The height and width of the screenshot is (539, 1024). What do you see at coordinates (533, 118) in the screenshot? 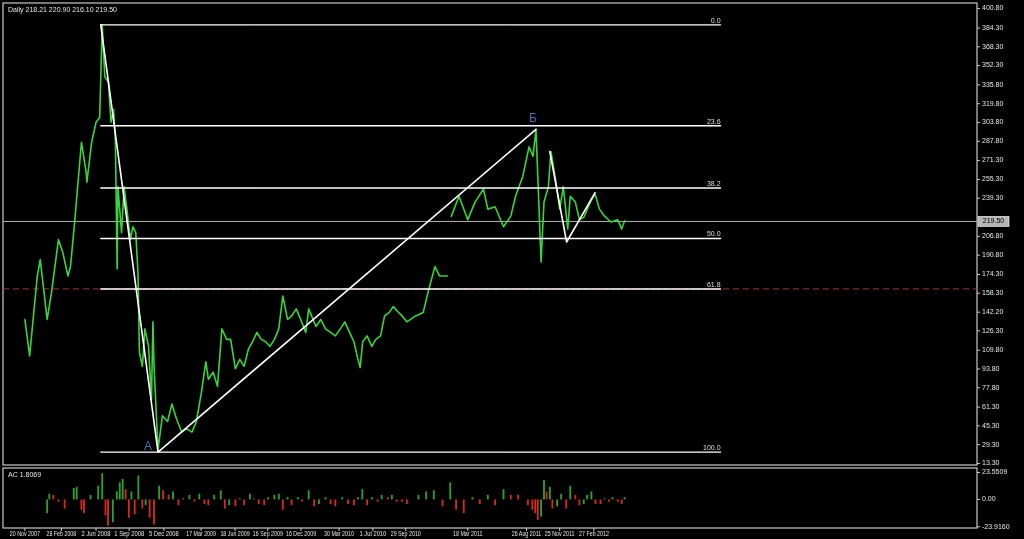
I see `annotation: Б` at bounding box center [533, 118].